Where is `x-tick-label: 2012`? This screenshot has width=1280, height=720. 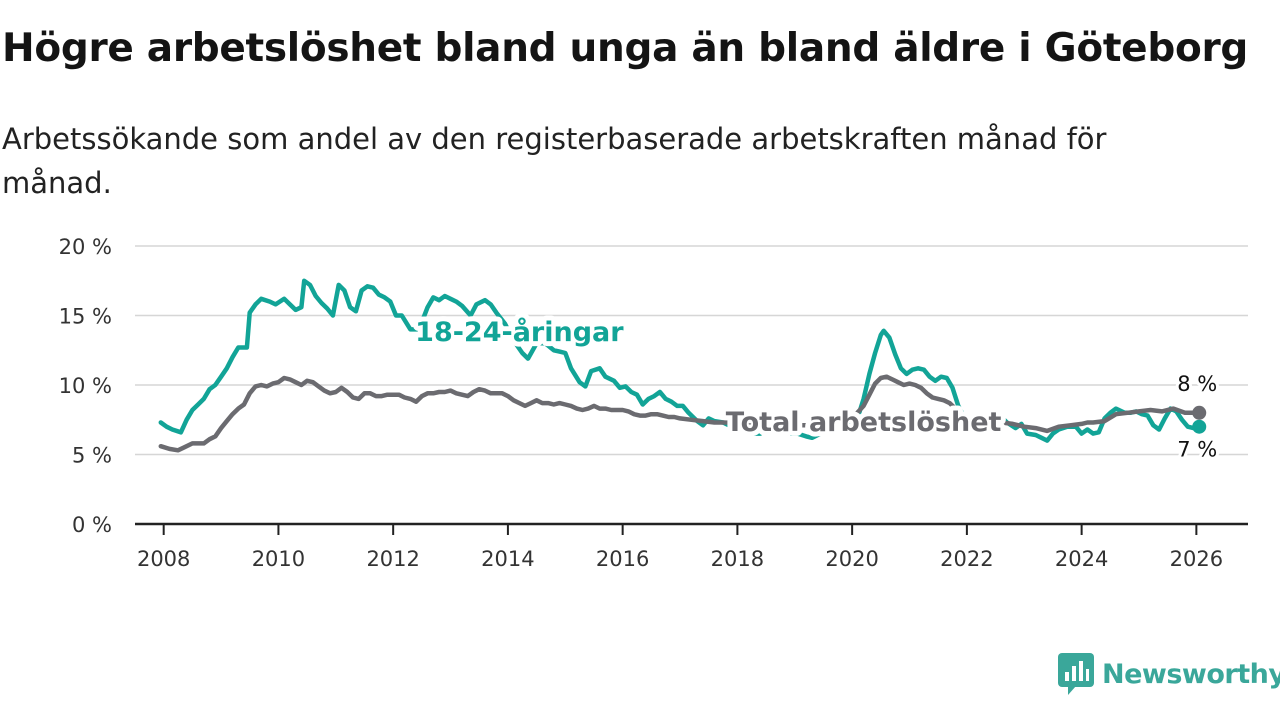 x-tick-label: 2012 is located at coordinates (392, 559).